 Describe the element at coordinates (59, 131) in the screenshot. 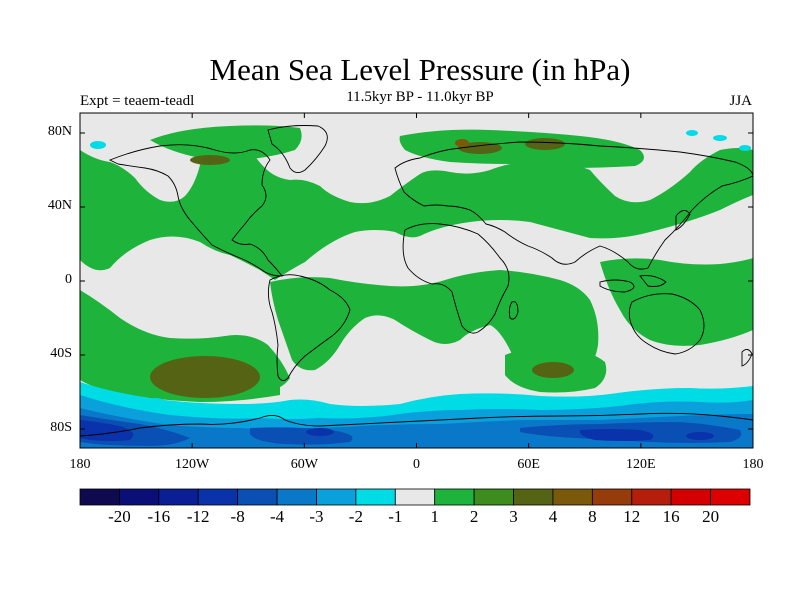

I see `y-tick-label: 80N` at that location.